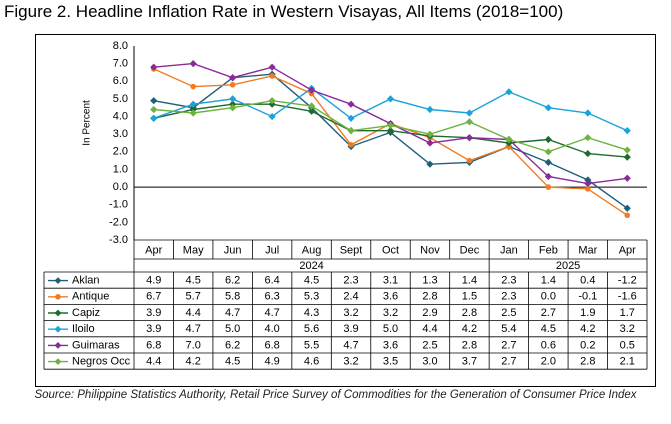 The image size is (671, 424). What do you see at coordinates (627, 313) in the screenshot?
I see `data-label: 1.7` at bounding box center [627, 313].